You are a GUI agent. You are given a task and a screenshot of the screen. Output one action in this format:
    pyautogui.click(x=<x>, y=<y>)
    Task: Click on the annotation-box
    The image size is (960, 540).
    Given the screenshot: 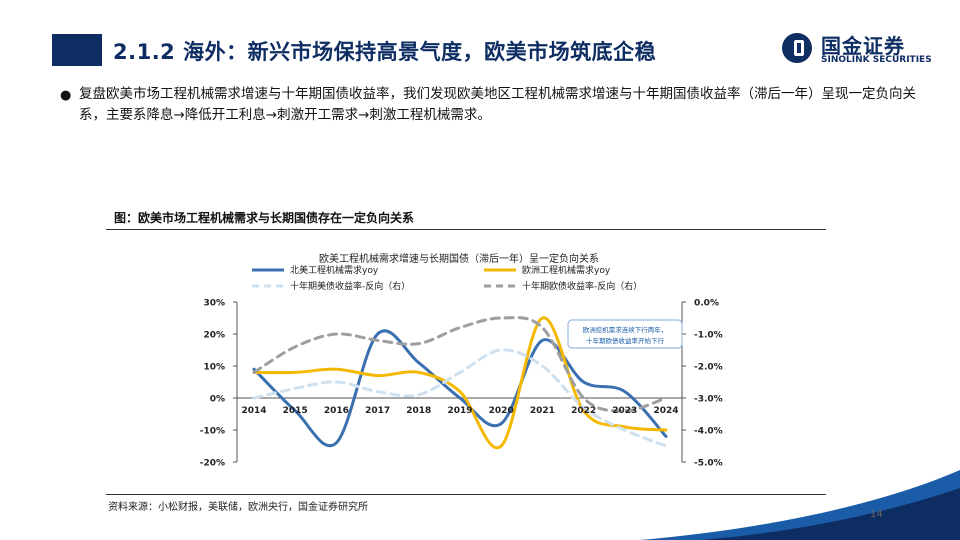 What is the action you would take?
    pyautogui.click(x=625, y=334)
    